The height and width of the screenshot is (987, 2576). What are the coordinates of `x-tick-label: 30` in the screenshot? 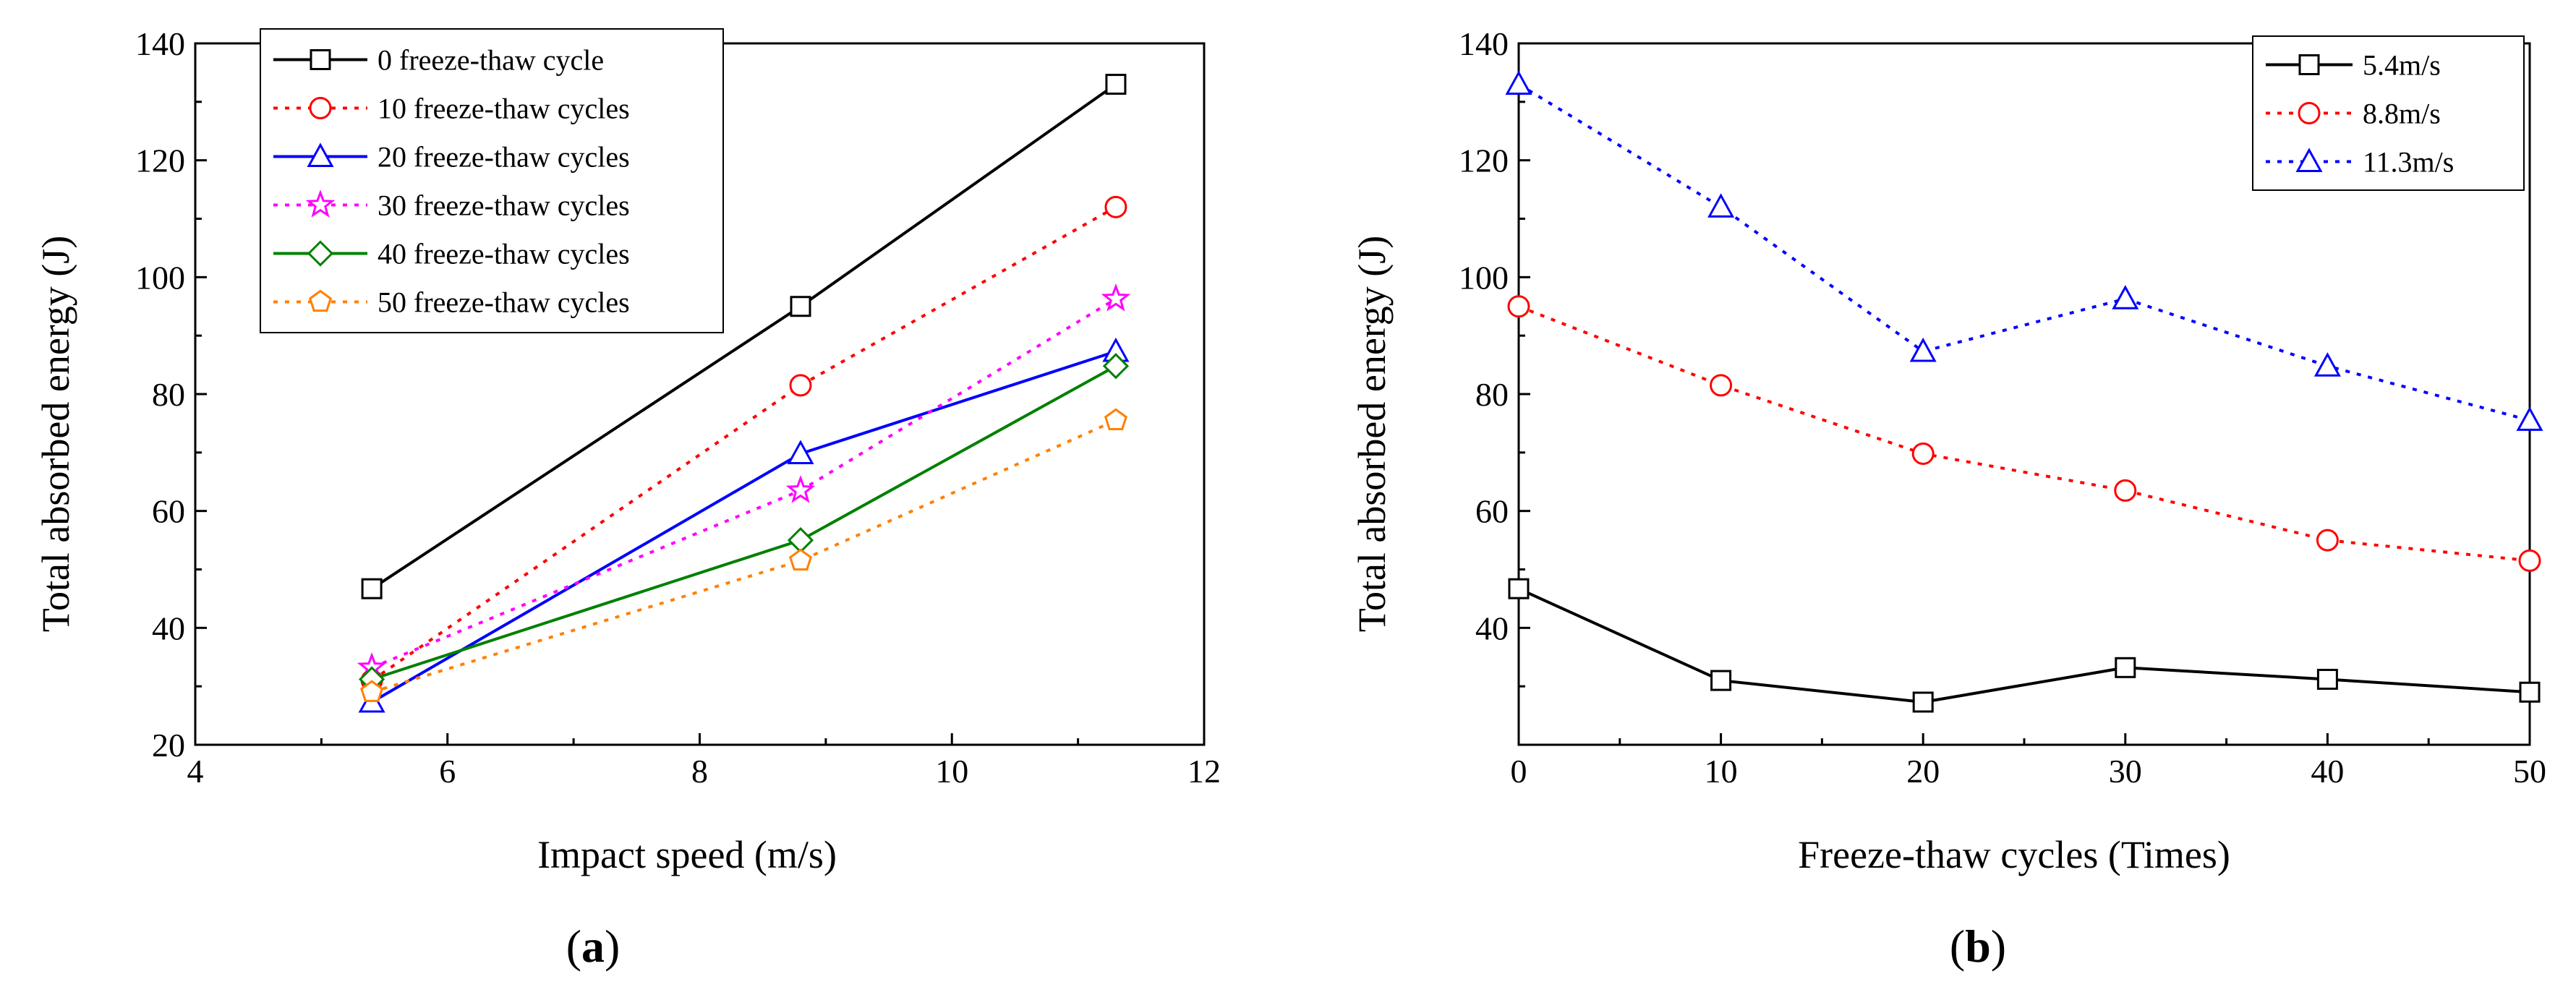 It's located at (2125, 772).